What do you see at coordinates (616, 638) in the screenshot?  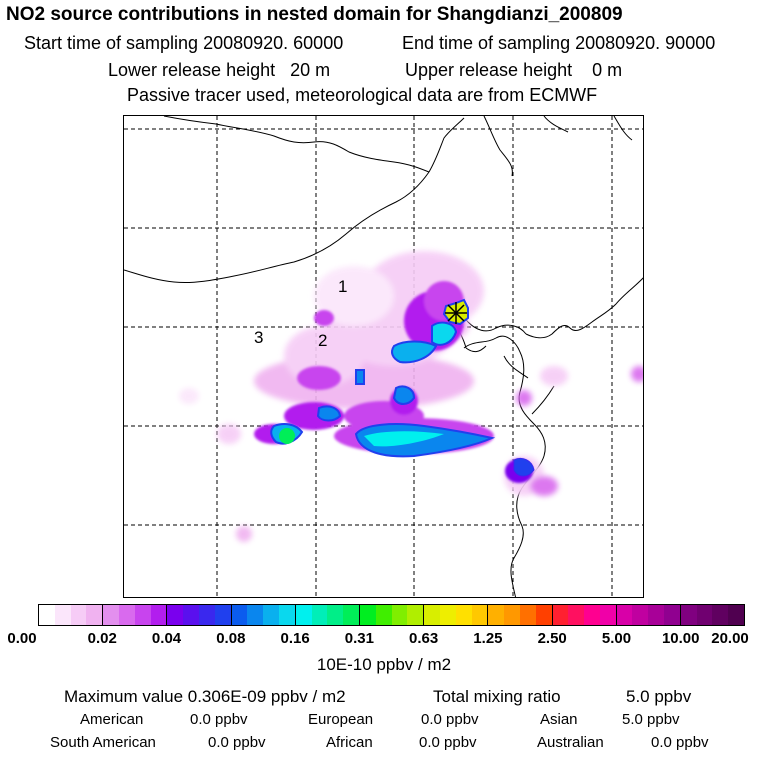 I see `colorbar-tick-label: 5.00` at bounding box center [616, 638].